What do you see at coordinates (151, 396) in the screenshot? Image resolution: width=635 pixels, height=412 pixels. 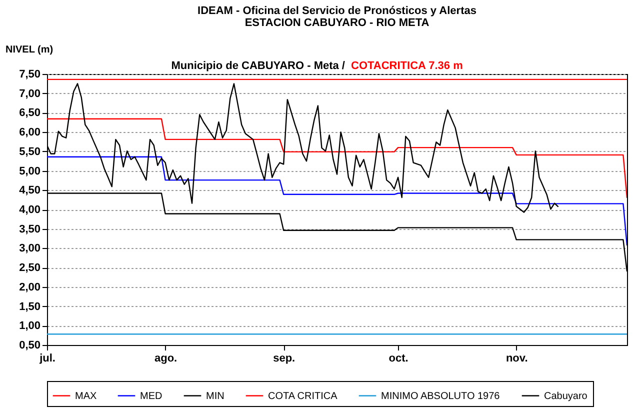 I see `legend-label: MED` at bounding box center [151, 396].